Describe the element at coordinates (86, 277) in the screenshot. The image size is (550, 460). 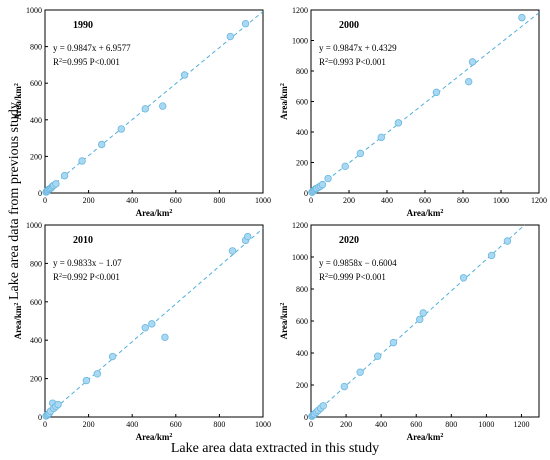
I see `regression-stats: R2=0.992 P<0.001` at that location.